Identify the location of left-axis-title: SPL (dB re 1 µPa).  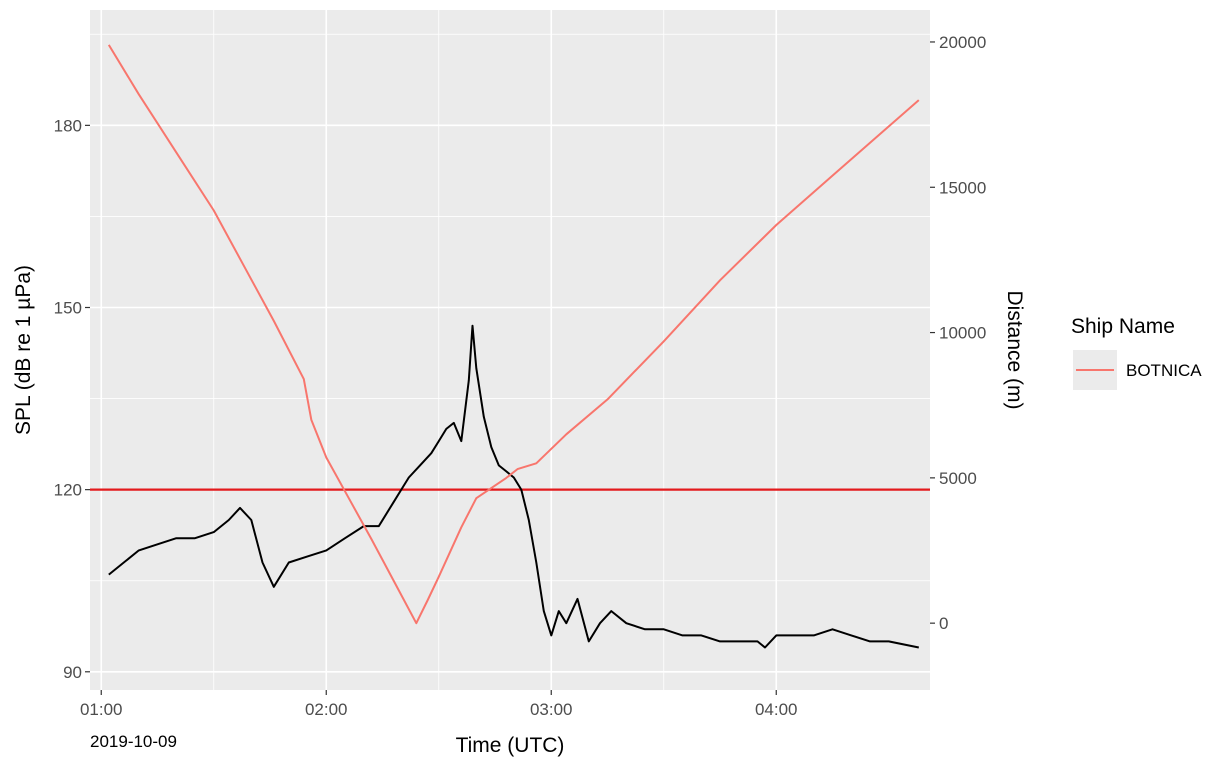
(23, 350).